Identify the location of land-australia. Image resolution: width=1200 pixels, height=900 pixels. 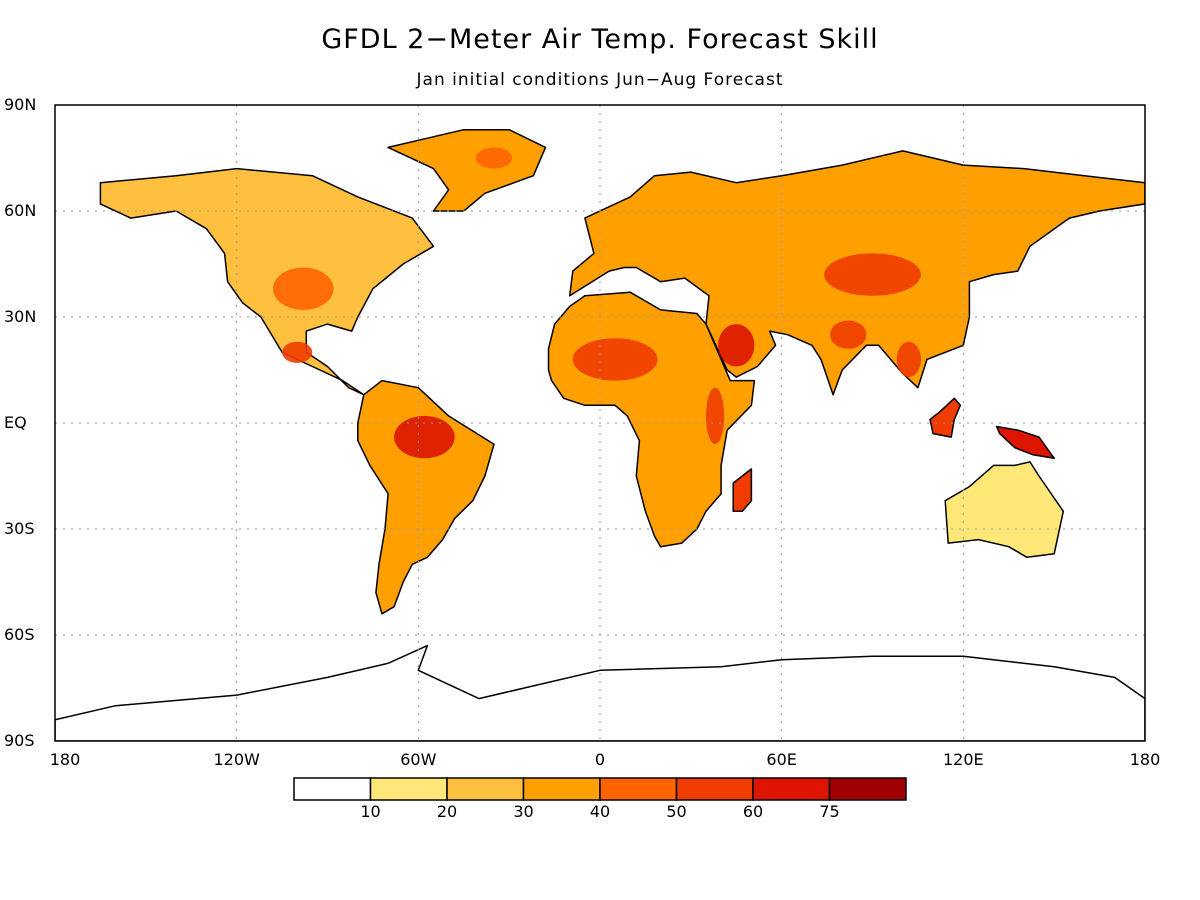
(1004, 510).